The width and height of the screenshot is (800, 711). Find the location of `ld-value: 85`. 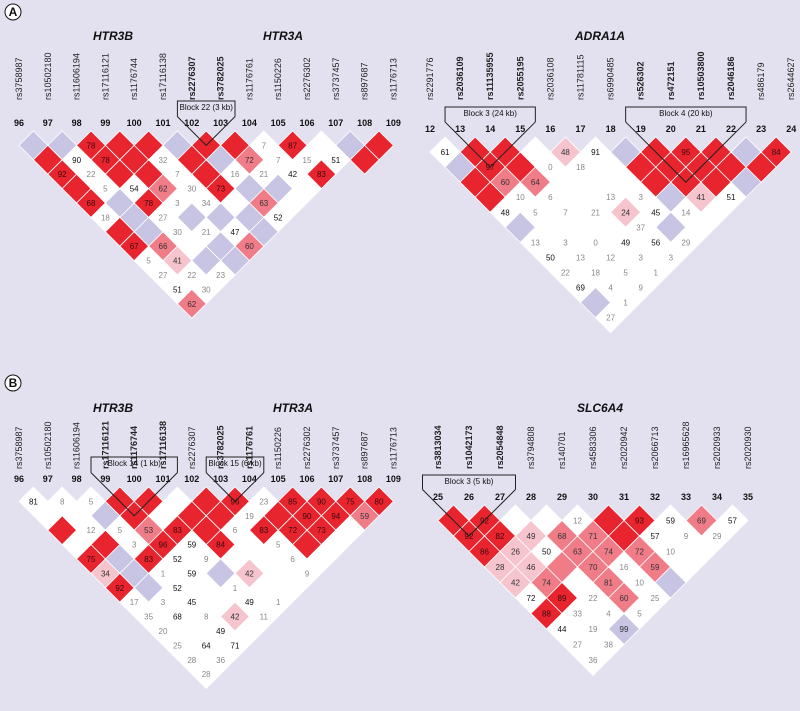

ld-value: 85 is located at coordinates (292, 501).